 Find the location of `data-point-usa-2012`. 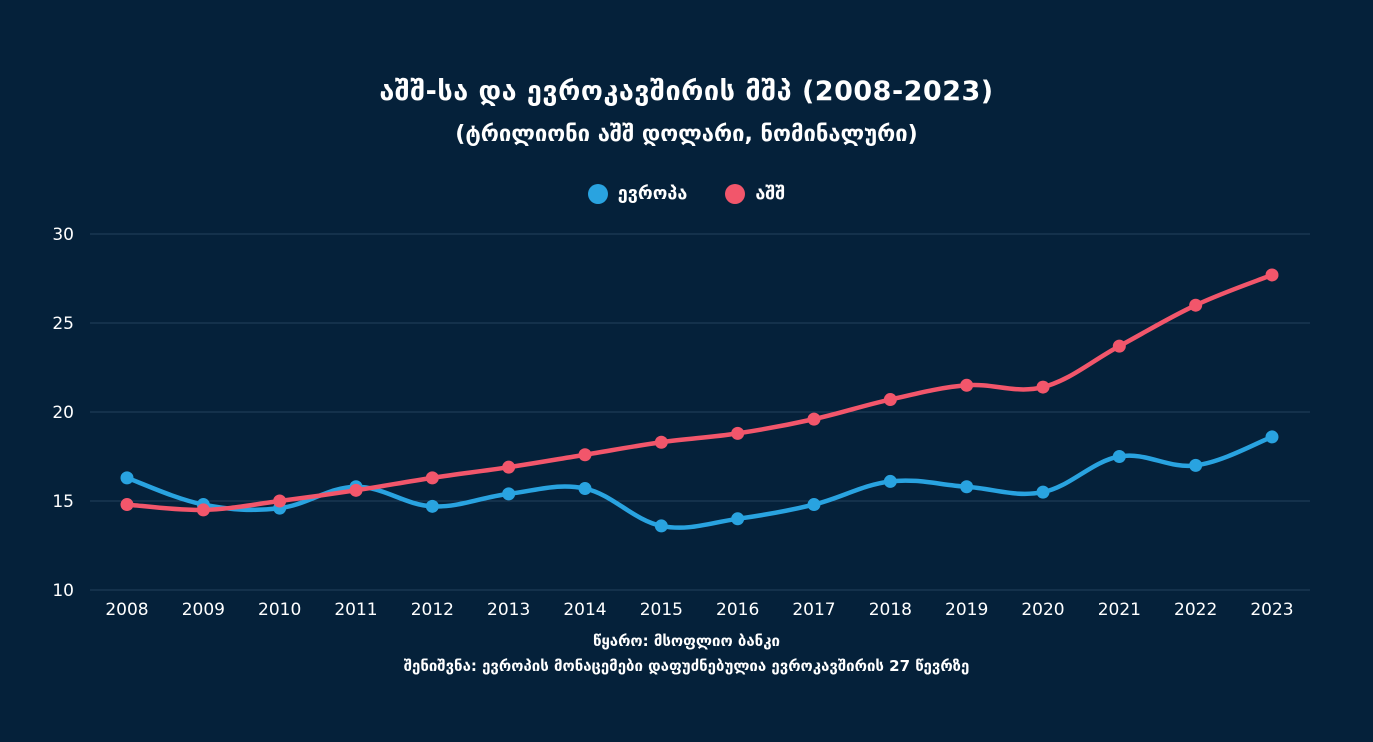

data-point-usa-2012 is located at coordinates (432, 478).